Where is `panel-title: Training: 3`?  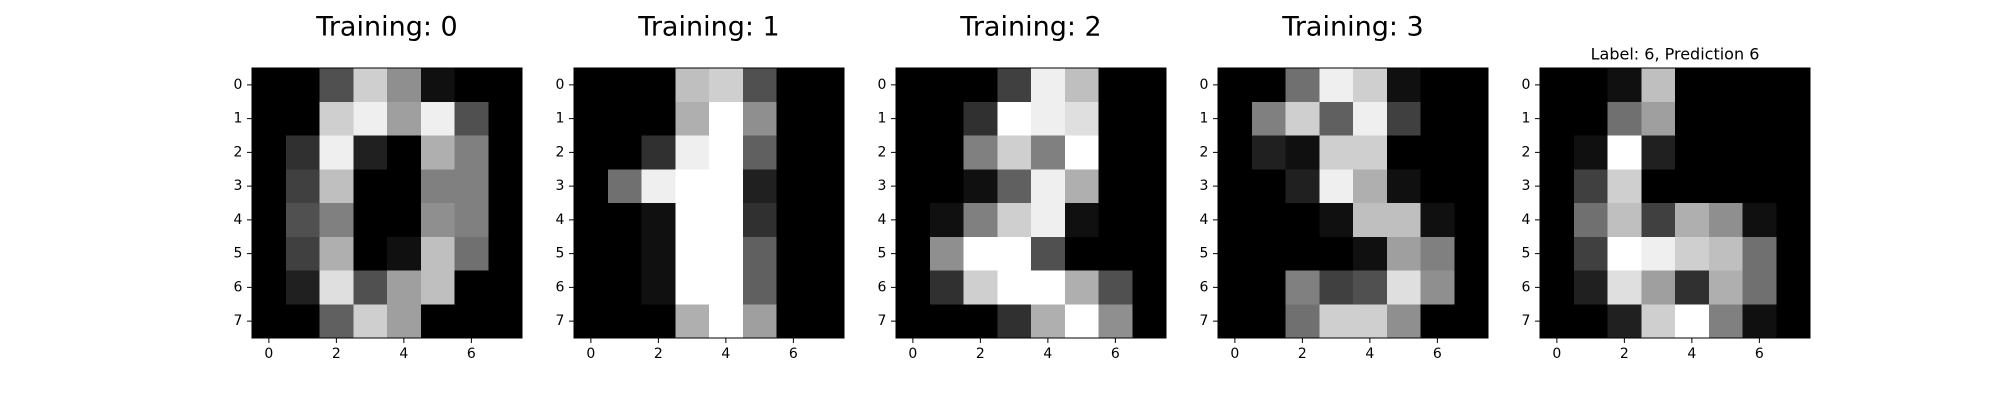 panel-title: Training: 3 is located at coordinates (1352, 27).